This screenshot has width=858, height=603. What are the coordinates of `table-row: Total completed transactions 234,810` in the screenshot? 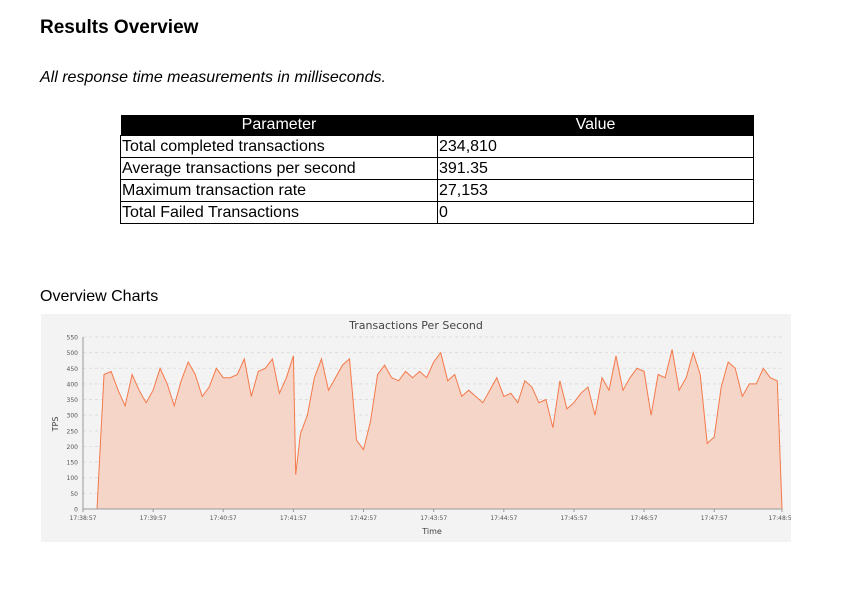 It's located at (437, 146).